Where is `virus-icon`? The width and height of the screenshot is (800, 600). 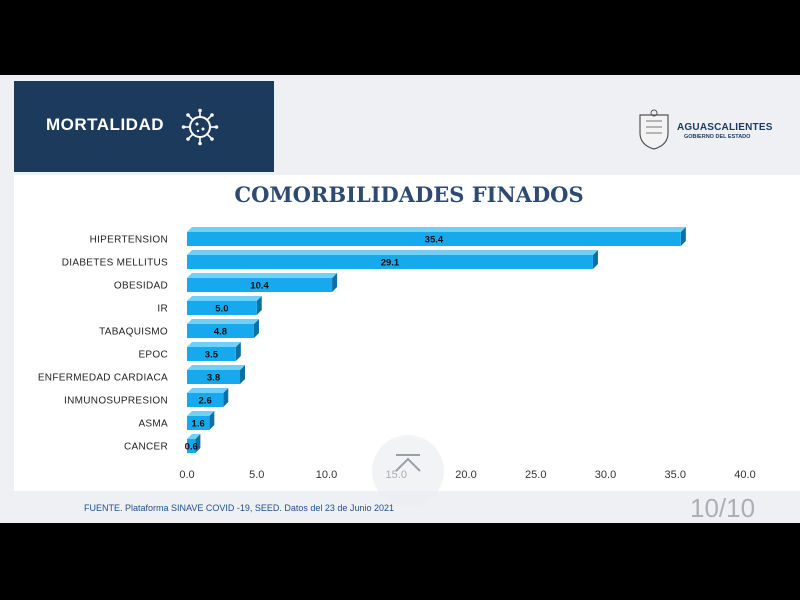
virus-icon is located at coordinates (200, 127).